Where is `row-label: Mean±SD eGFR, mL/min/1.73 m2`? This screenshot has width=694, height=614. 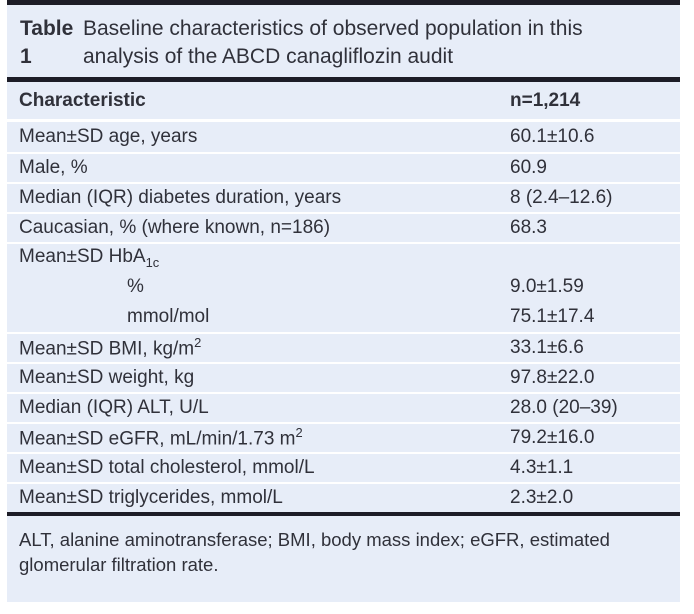 row-label: Mean±SD eGFR, mL/min/1.73 m2 is located at coordinates (161, 437).